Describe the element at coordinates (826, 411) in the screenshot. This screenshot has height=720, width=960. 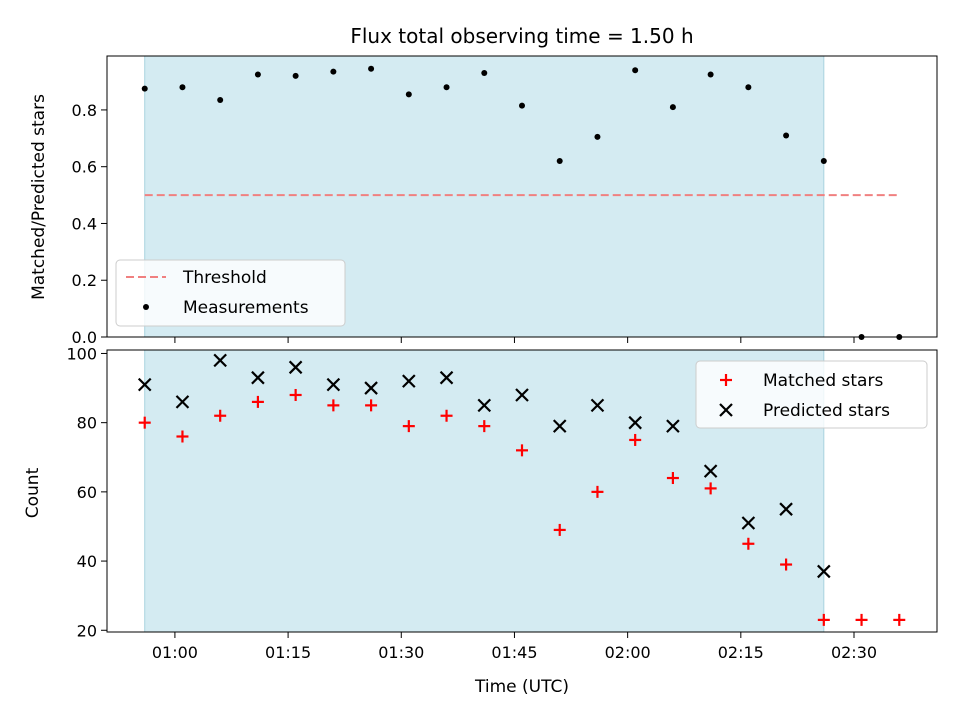
I see `legend-predicted-label: Predicted stars` at that location.